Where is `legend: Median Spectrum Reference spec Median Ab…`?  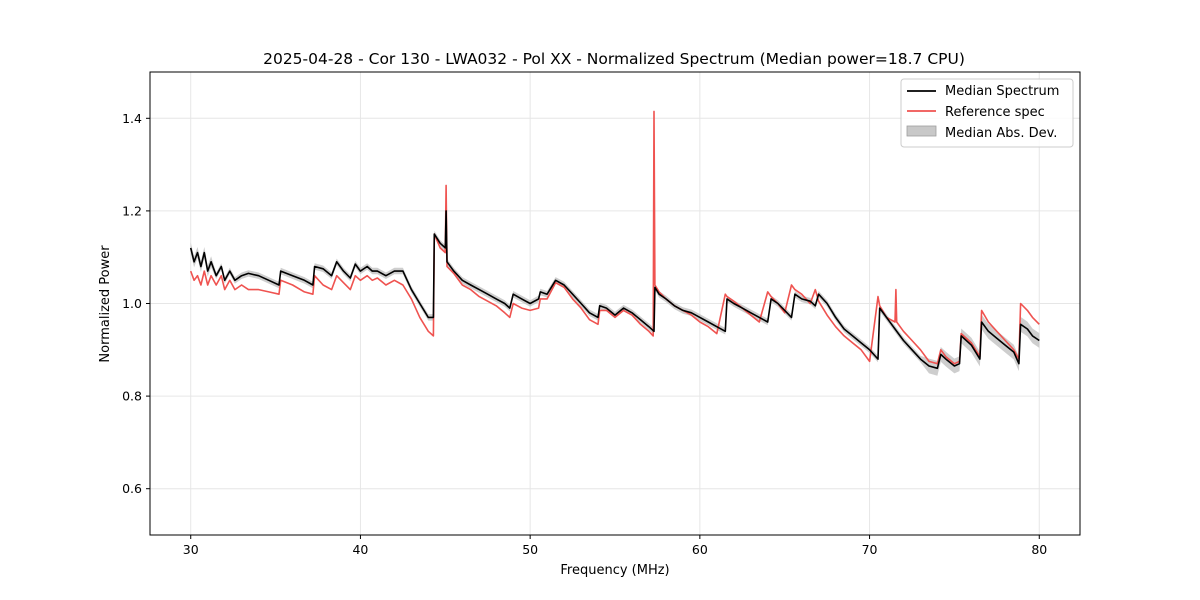 legend: Median Spectrum Reference spec Median Ab… is located at coordinates (987, 113).